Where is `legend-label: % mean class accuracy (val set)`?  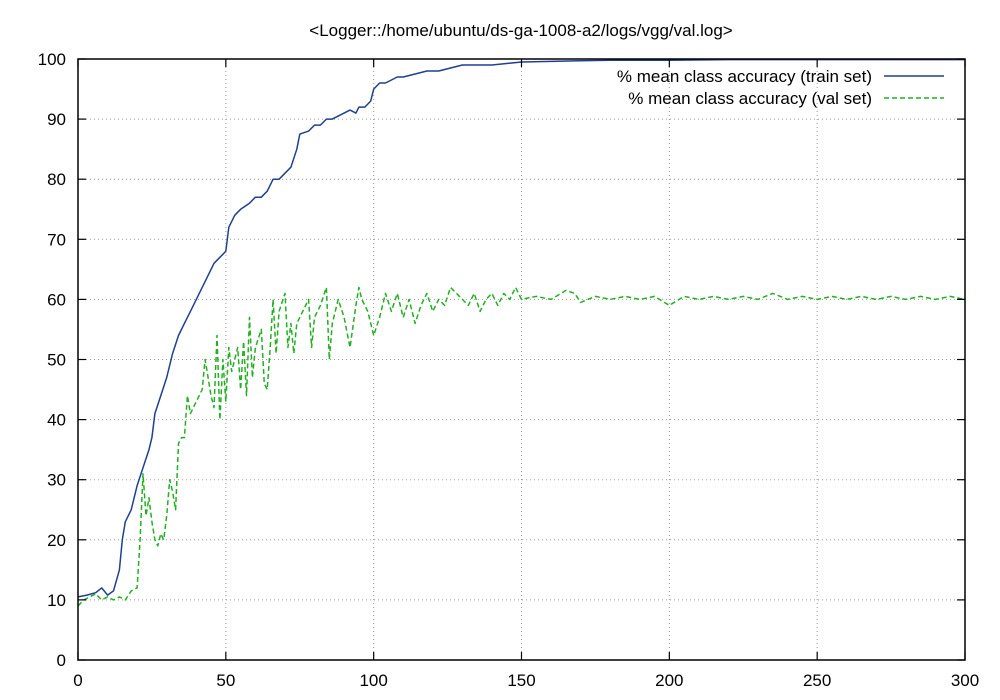
legend-label: % mean class accuracy (val set) is located at coordinates (750, 98).